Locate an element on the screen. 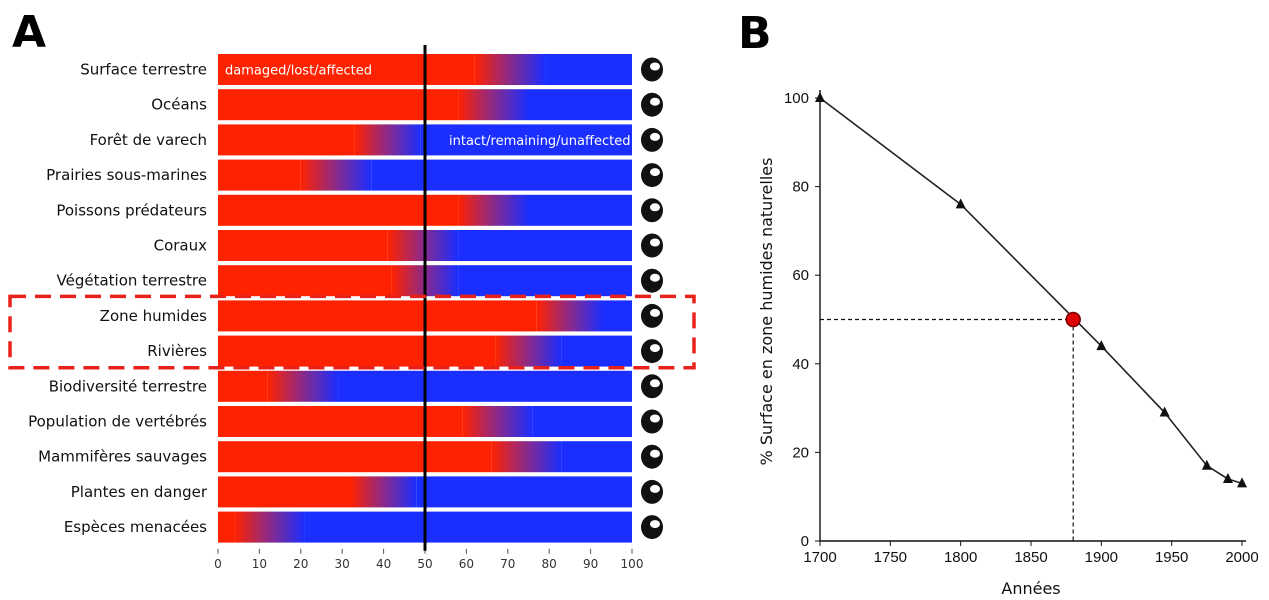  x-tick-label-b: 1900 is located at coordinates (1101, 557).